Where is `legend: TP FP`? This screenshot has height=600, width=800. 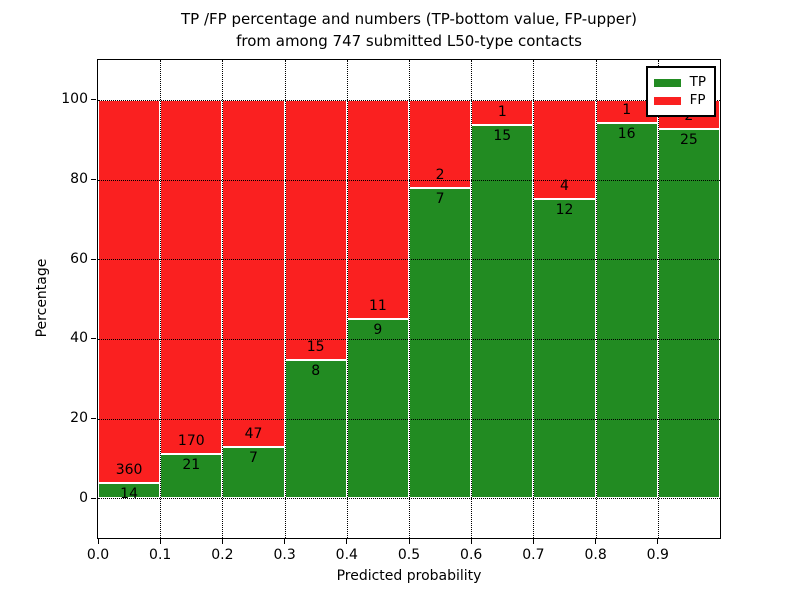
legend: TP FP is located at coordinates (680, 91).